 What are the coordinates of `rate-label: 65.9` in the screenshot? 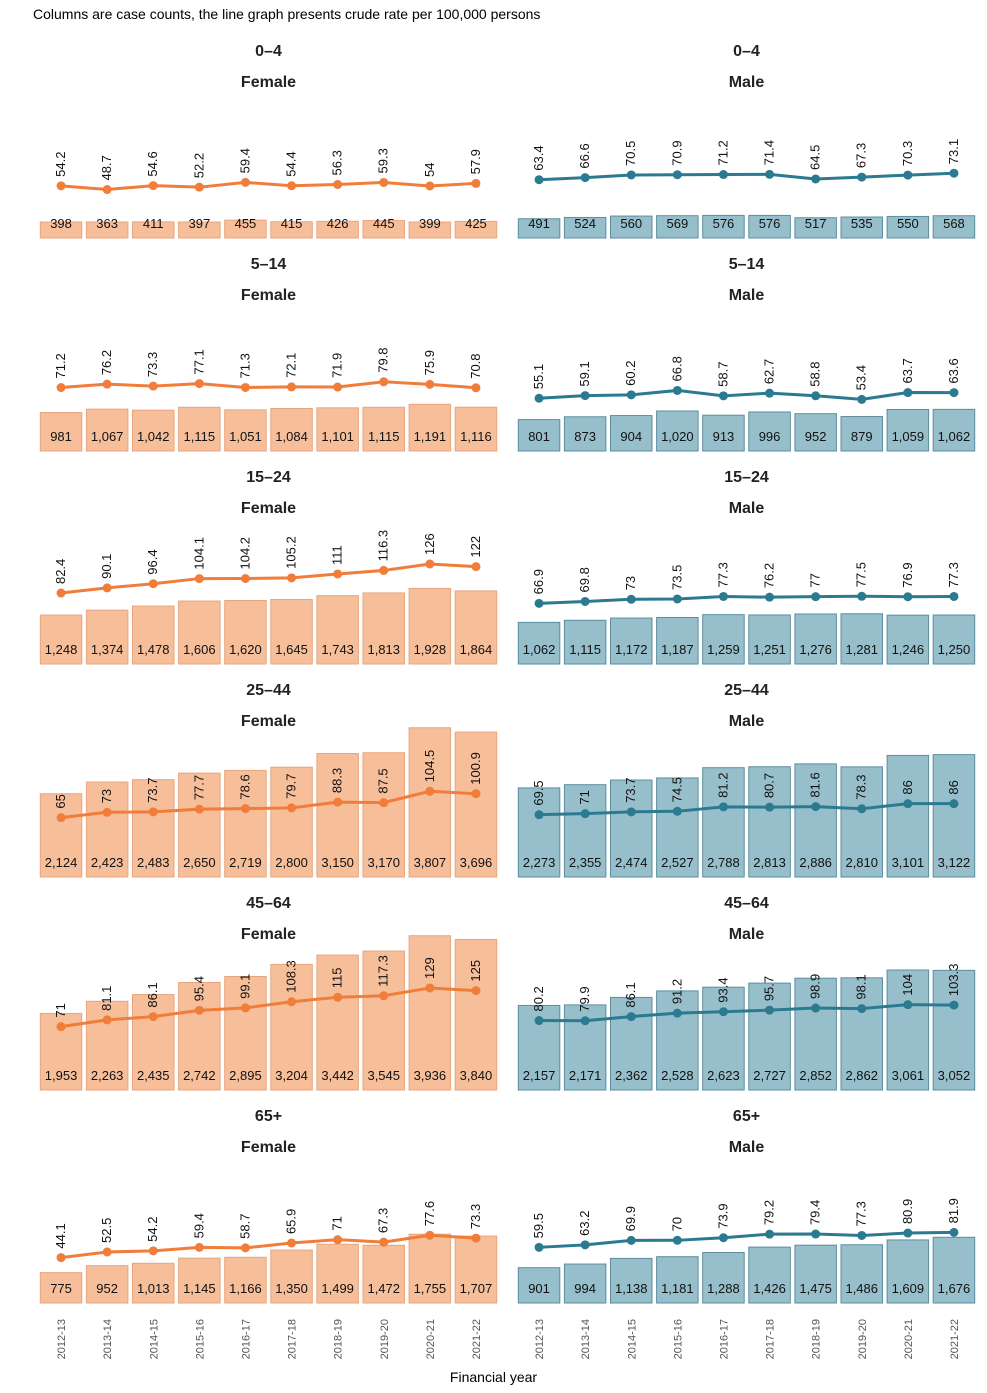 It's located at (291, 1221).